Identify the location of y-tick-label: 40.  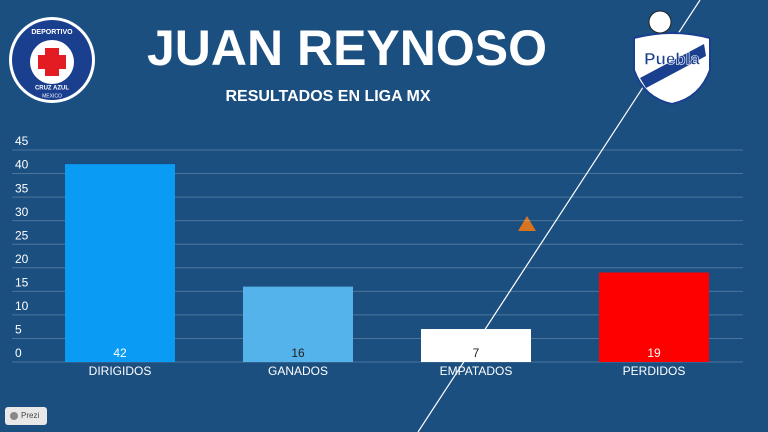
(22, 165).